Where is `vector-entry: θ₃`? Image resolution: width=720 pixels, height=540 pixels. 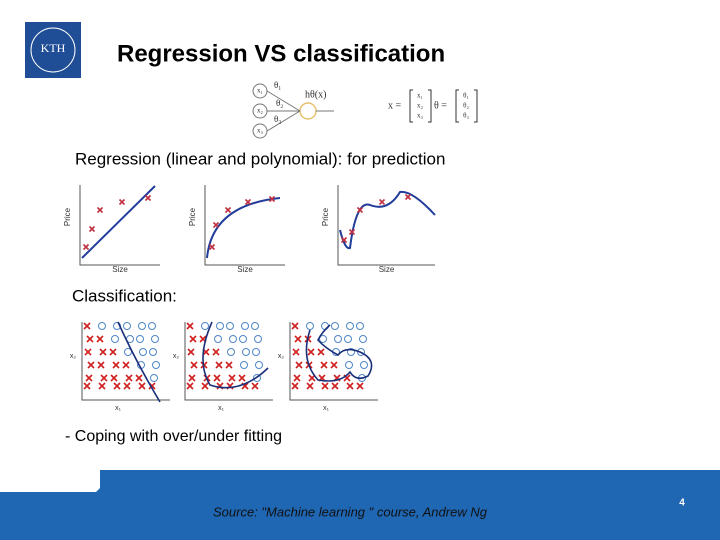
vector-entry: θ₃ is located at coordinates (466, 116).